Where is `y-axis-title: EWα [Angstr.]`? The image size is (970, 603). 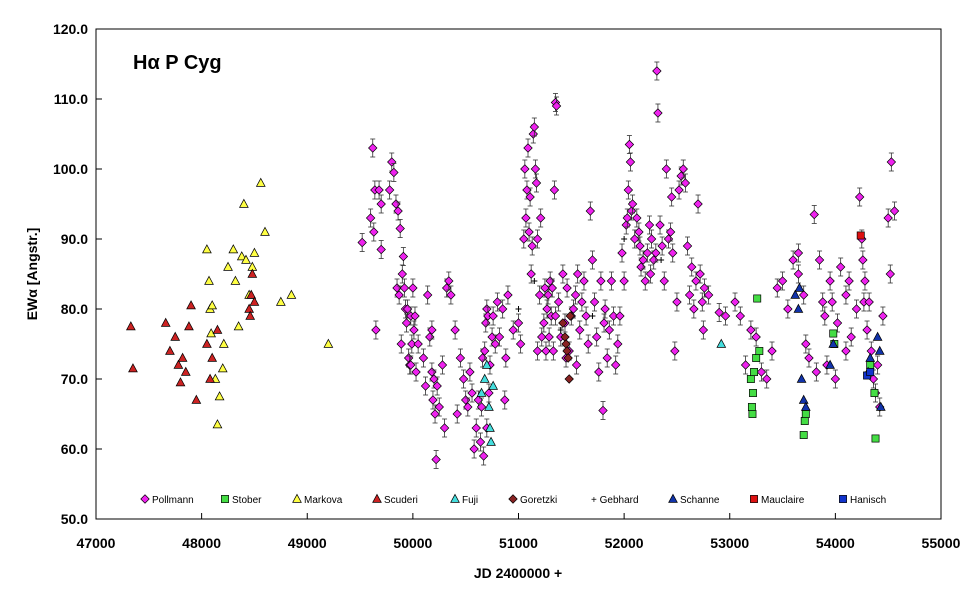 y-axis-title: EWα [Angstr.] is located at coordinates (32, 274).